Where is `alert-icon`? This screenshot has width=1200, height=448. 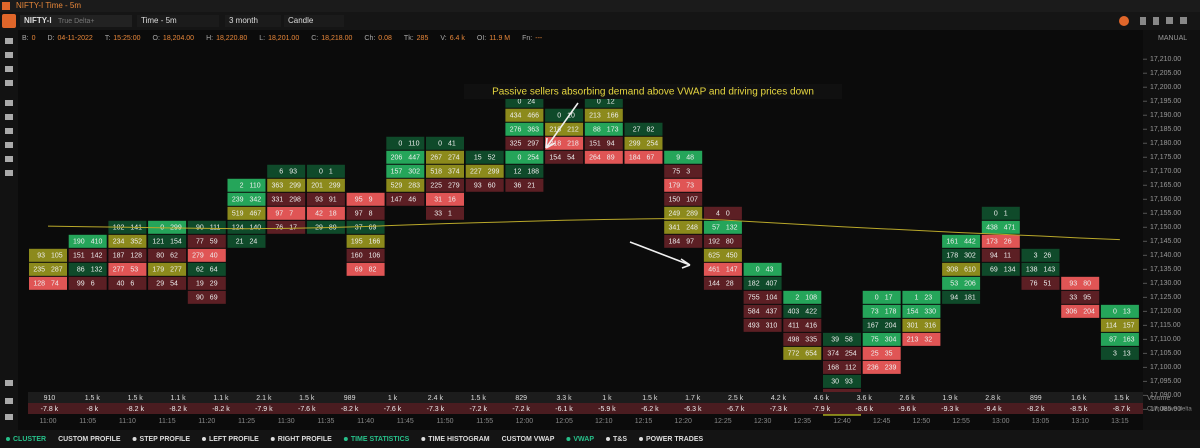
alert-icon is located at coordinates (1124, 21).